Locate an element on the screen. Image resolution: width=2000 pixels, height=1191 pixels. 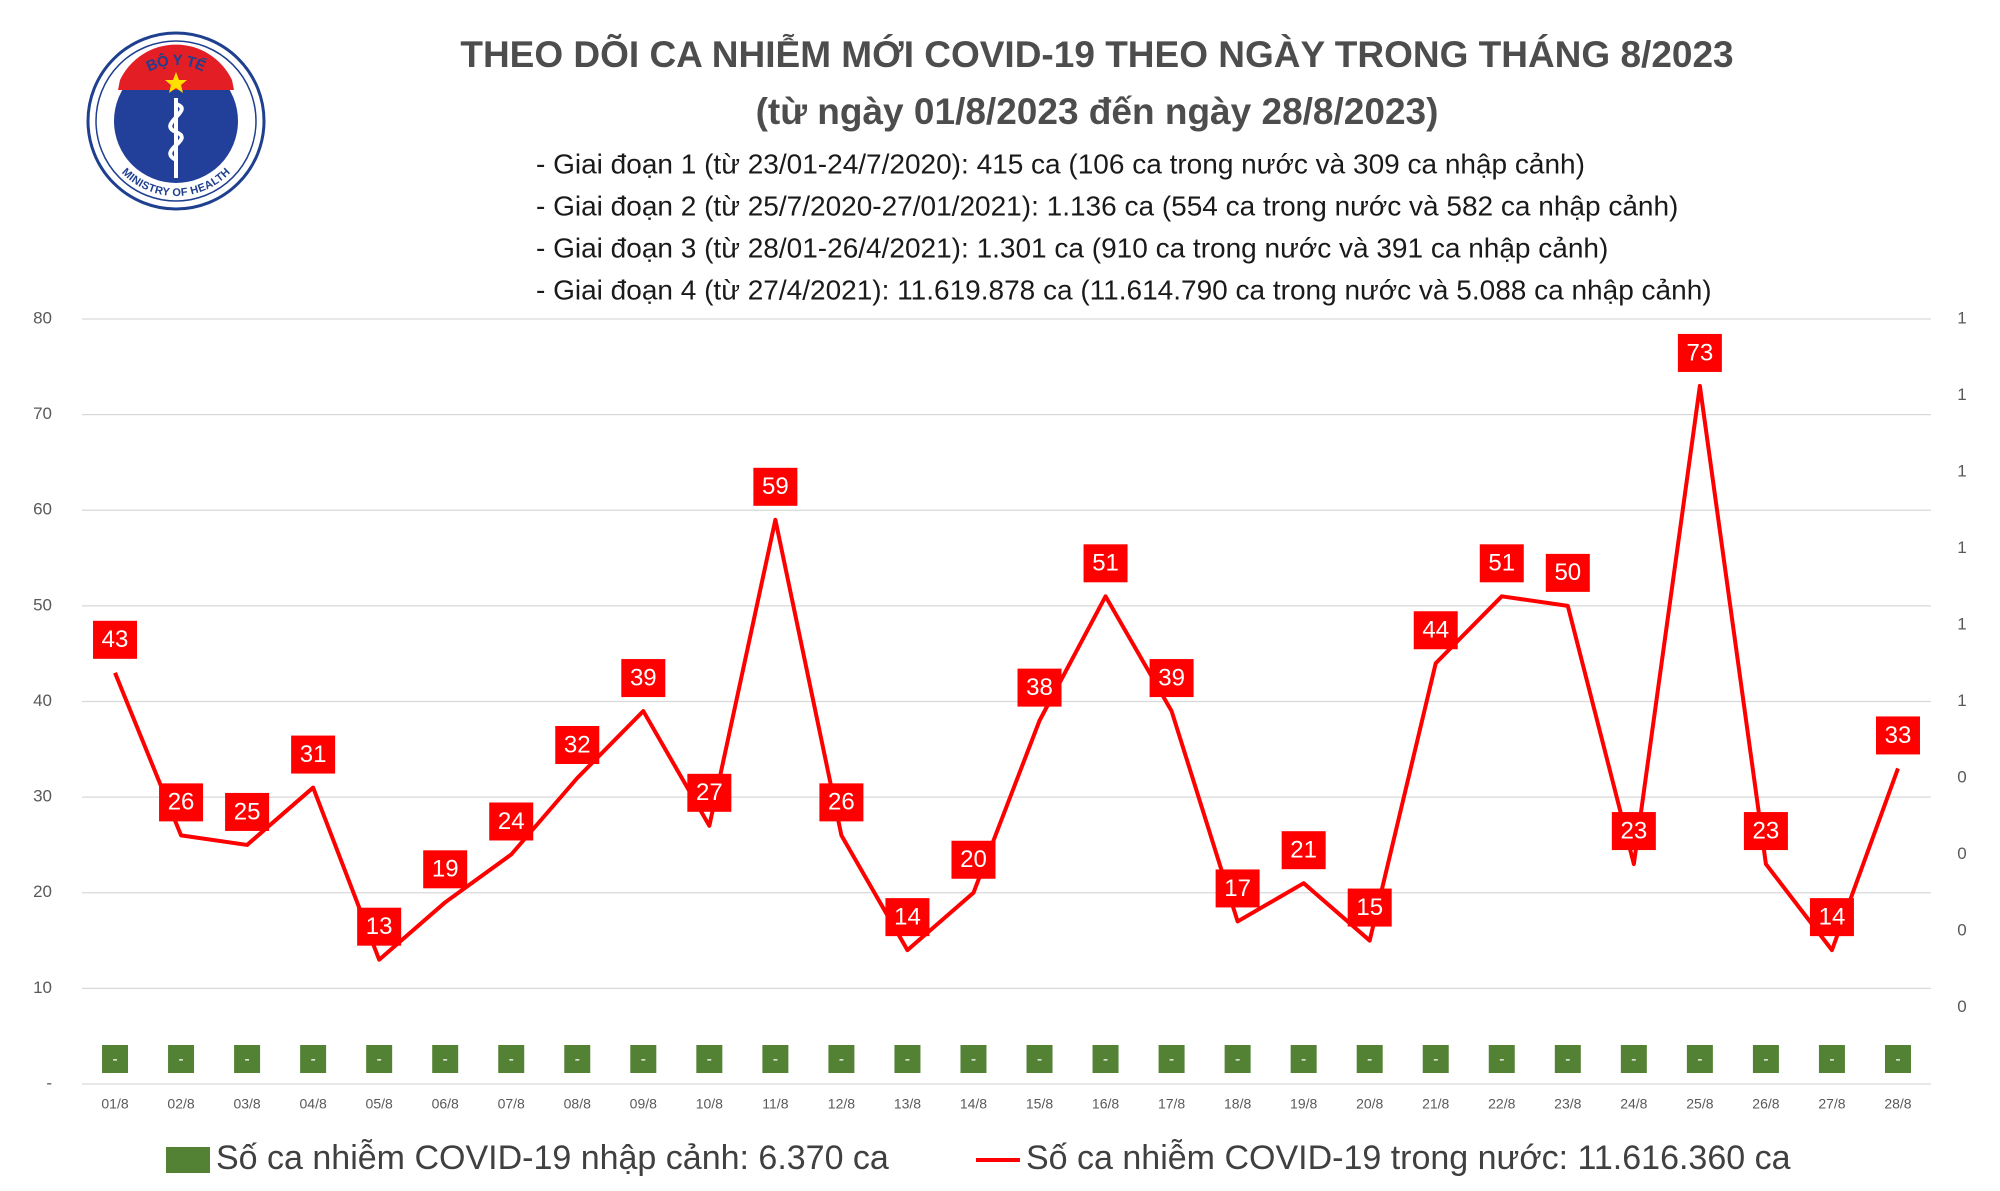
x-tick-label: 26/8 is located at coordinates (1765, 1104).